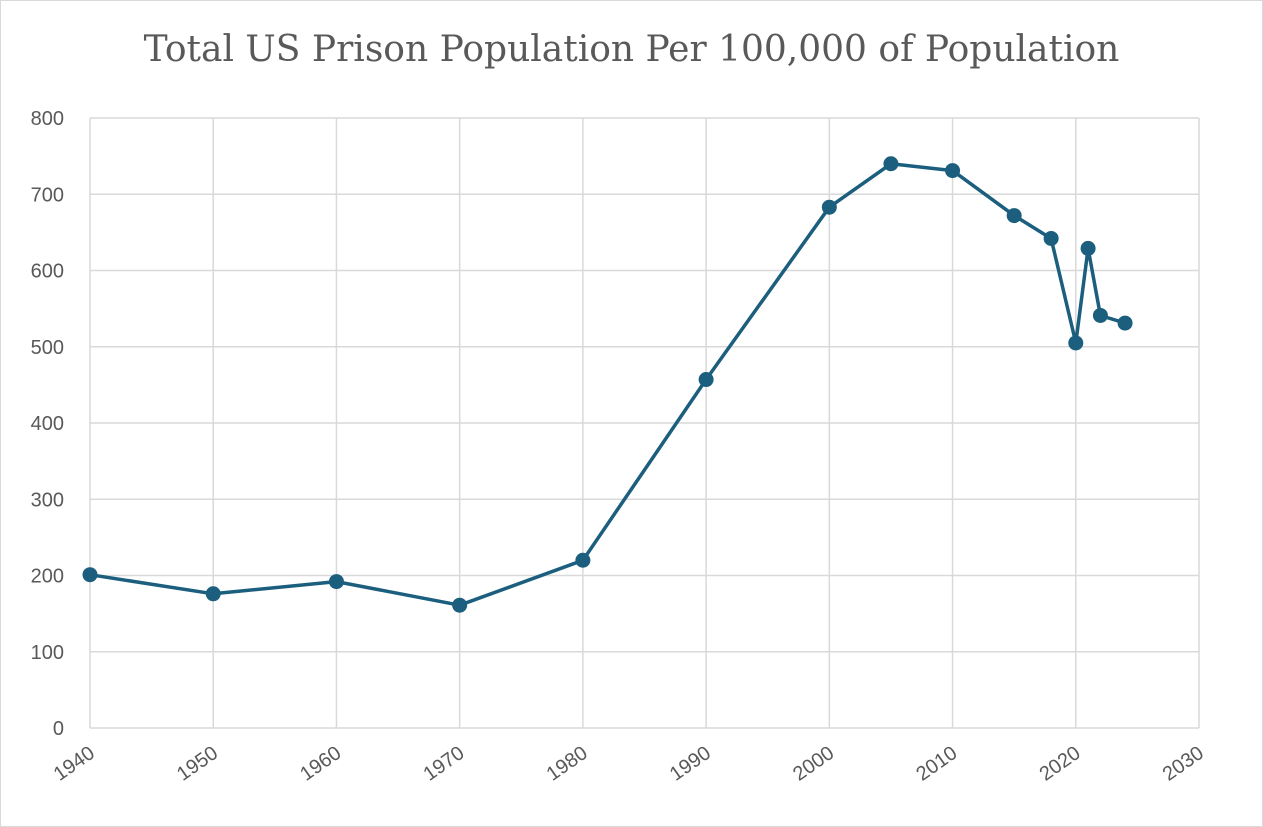  Describe the element at coordinates (320, 764) in the screenshot. I see `x-tick-label: 1960` at that location.